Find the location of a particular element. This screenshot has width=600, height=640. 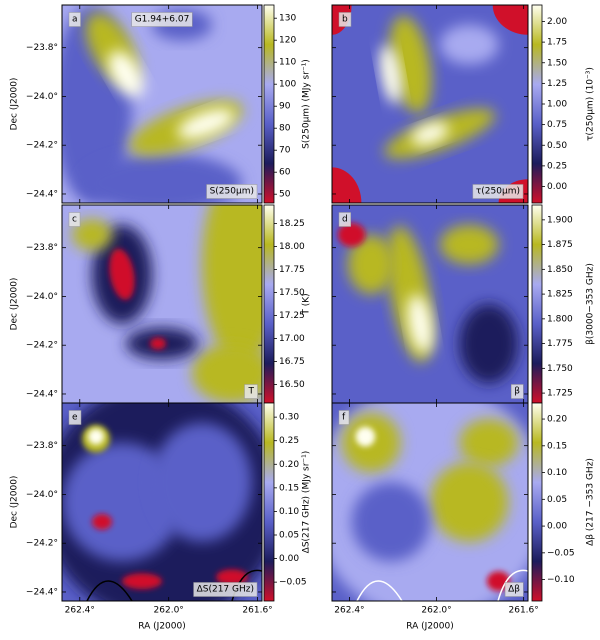

colorbar-tick-label: 0.50 is located at coordinates (557, 146).